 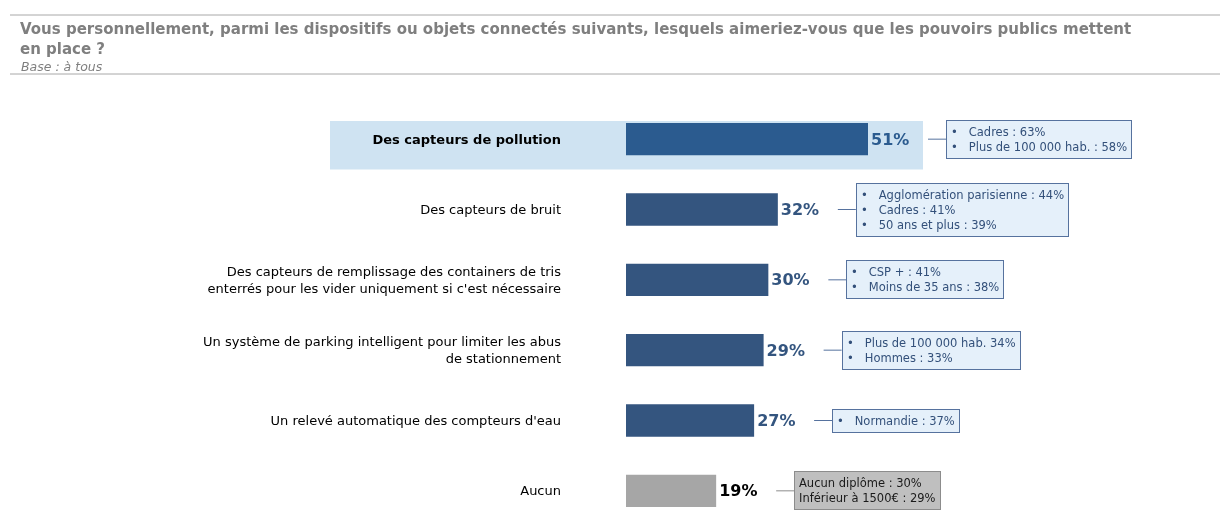 What do you see at coordinates (963, 210) in the screenshot?
I see `annotation: • Agglomération parisienne : 44% • Cadres : 41% • 50 ans et plus : 39%` at bounding box center [963, 210].